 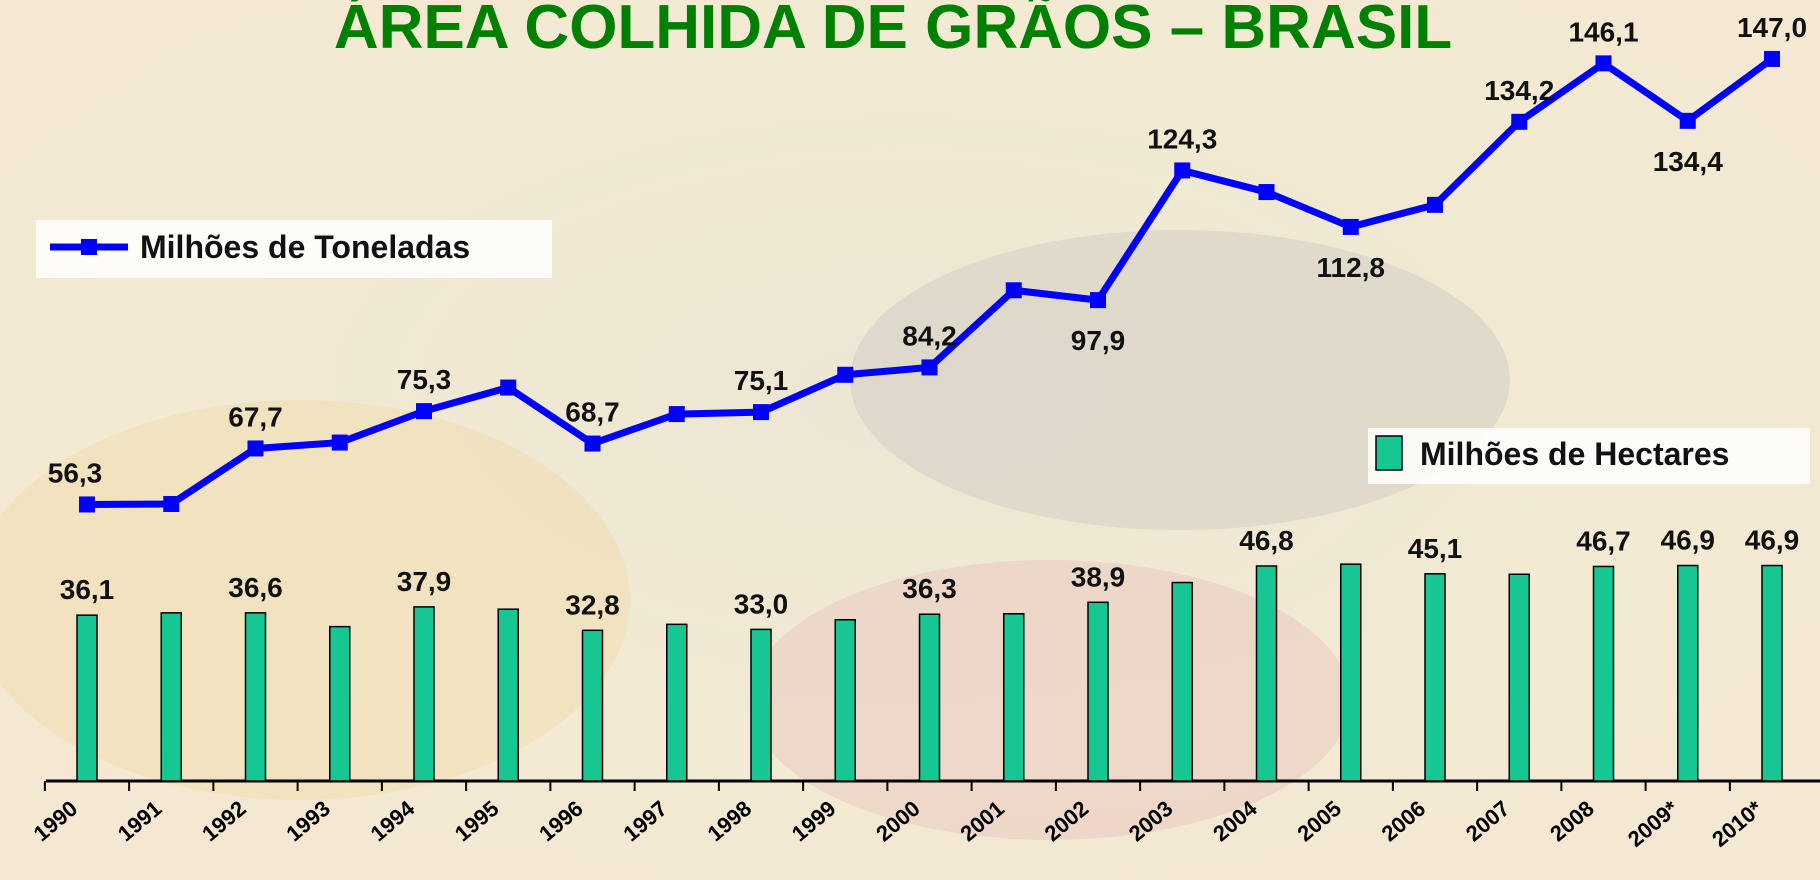 What do you see at coordinates (893, 31) in the screenshot?
I see `chart-title: ÁREA COLHIDA DE GRÃOS – BRASIL` at bounding box center [893, 31].